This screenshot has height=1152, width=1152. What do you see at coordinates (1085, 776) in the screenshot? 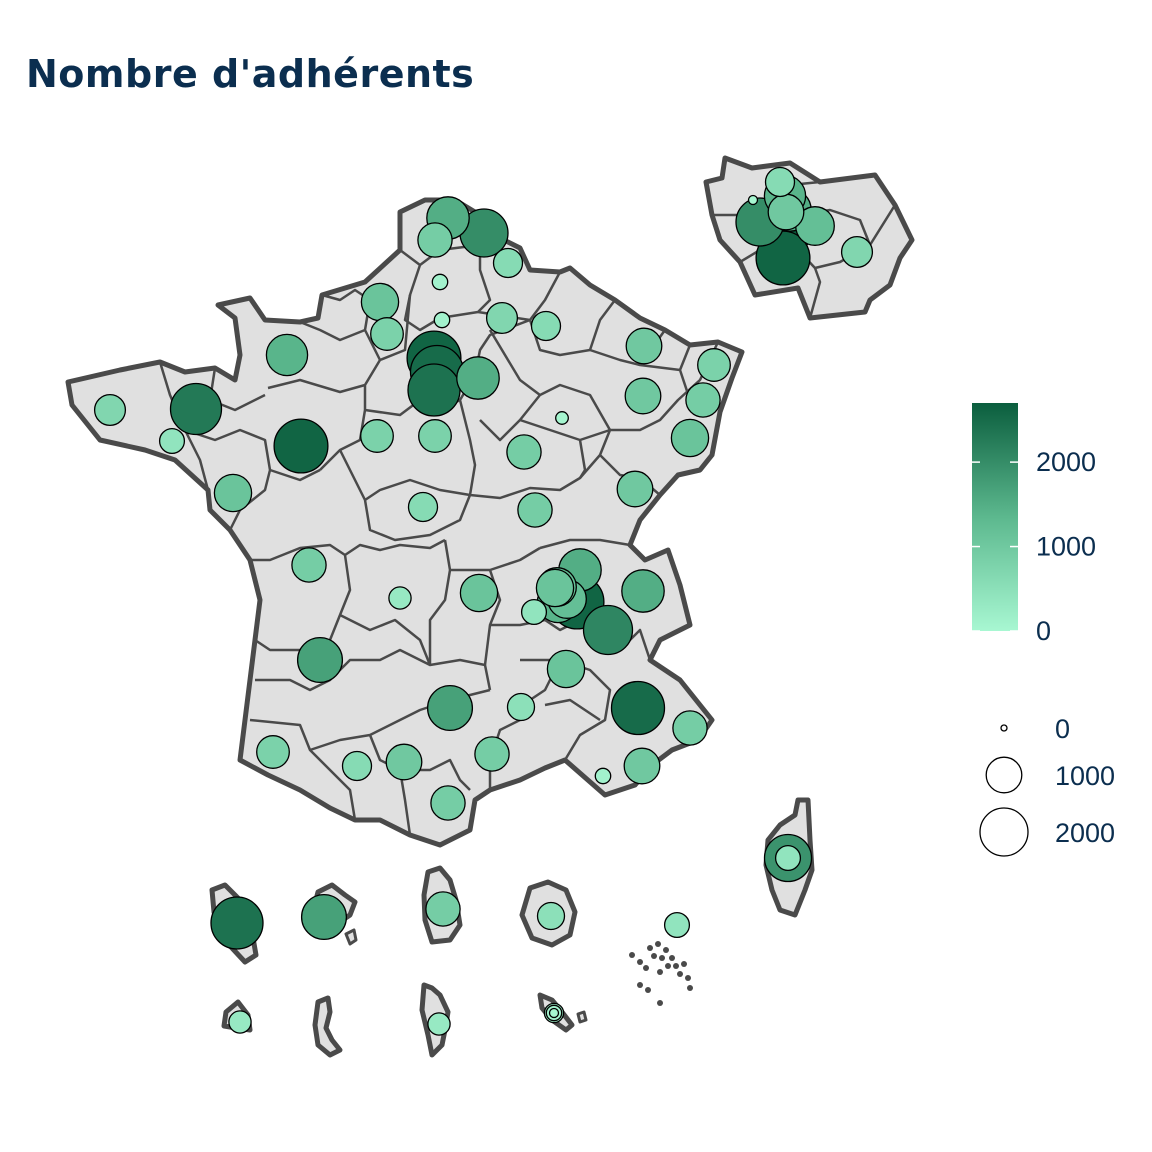
I see `size-legend-label: 1000` at bounding box center [1085, 776].